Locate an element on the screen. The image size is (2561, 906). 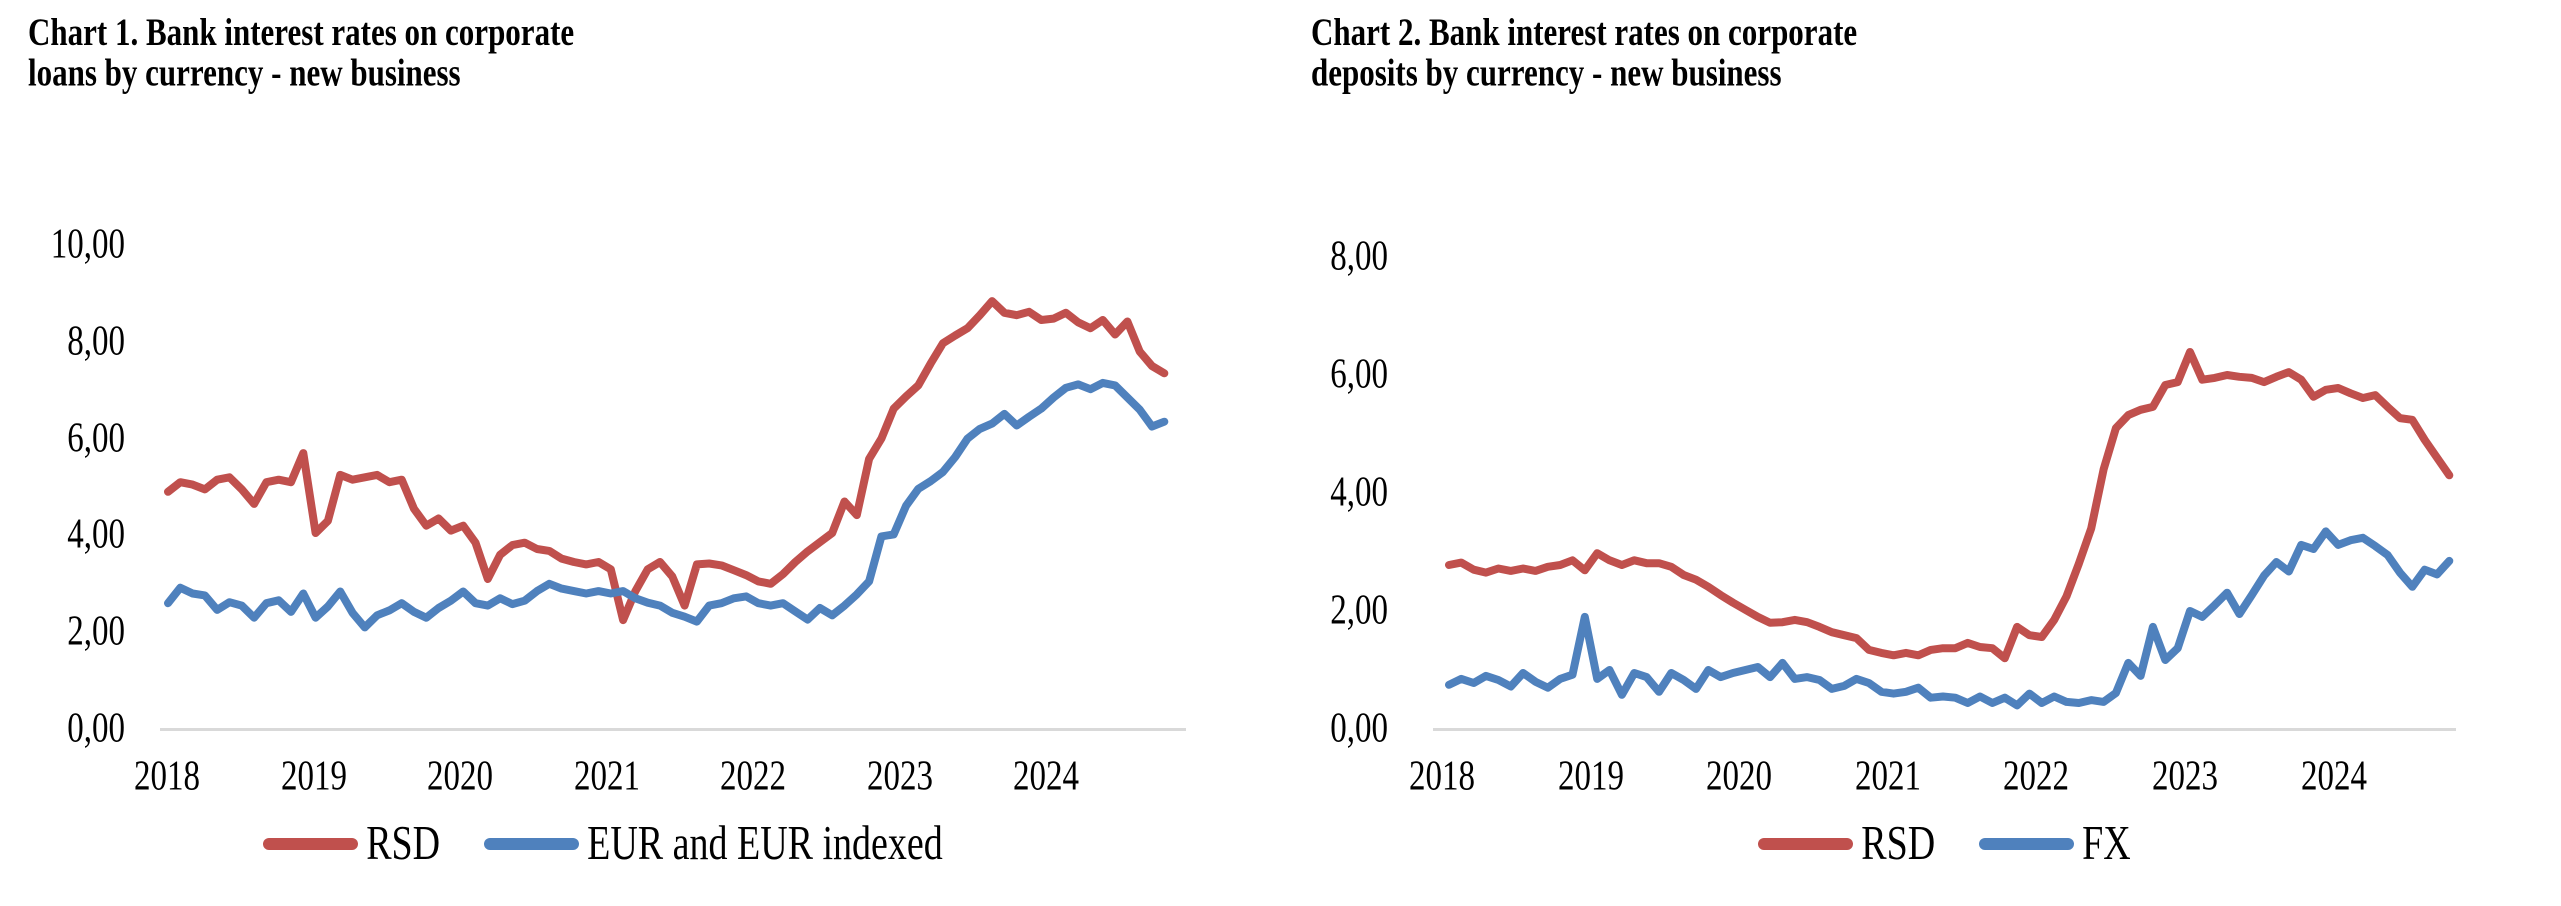
chart1-line-eur is located at coordinates (666, 505).